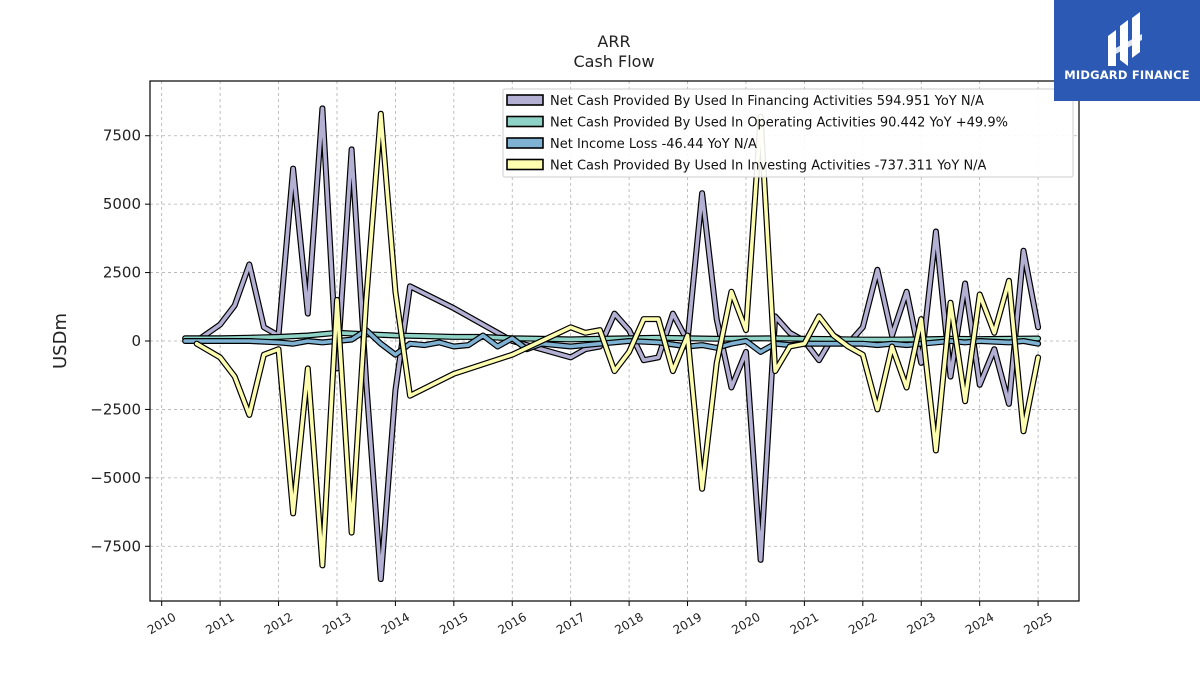 Image resolution: width=1200 pixels, height=675 pixels. Describe the element at coordinates (979, 623) in the screenshot. I see `x-tick-label: 2024` at that location.